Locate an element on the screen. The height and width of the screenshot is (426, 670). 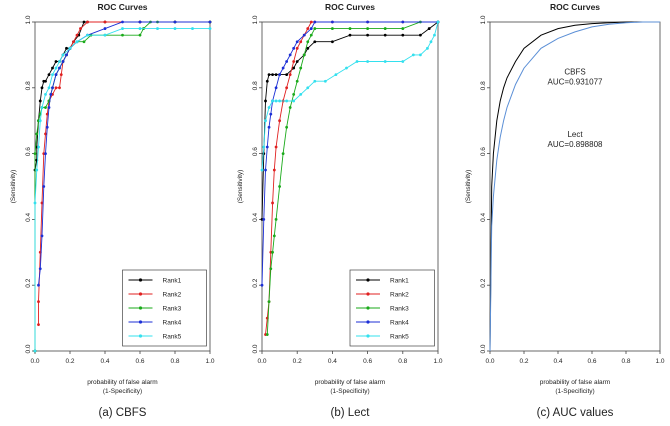
x-axis-label: probability of false alarm is located at coordinates (575, 382).